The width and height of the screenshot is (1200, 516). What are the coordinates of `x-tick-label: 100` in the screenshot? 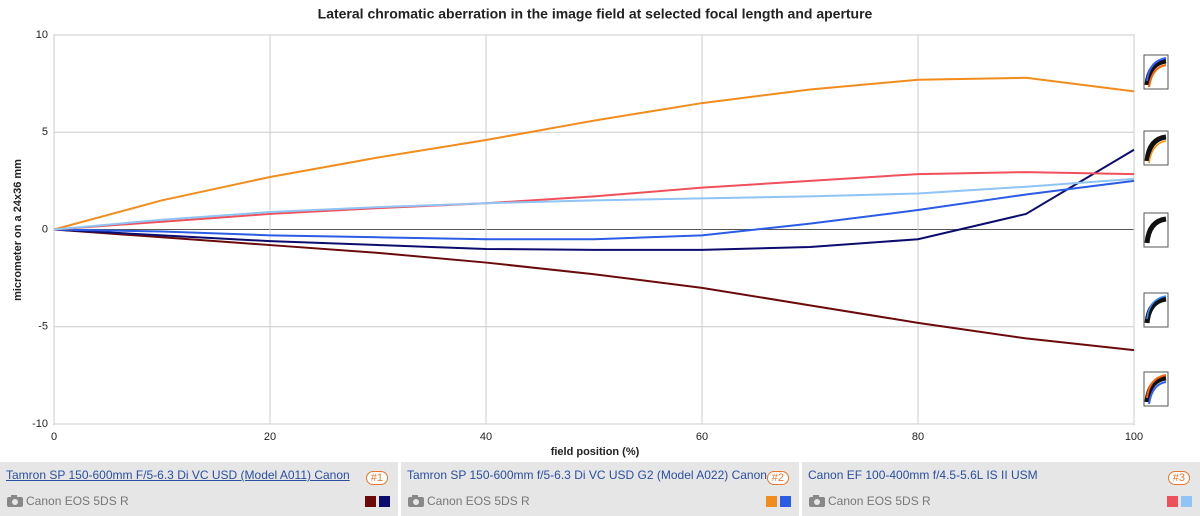 It's located at (1134, 437).